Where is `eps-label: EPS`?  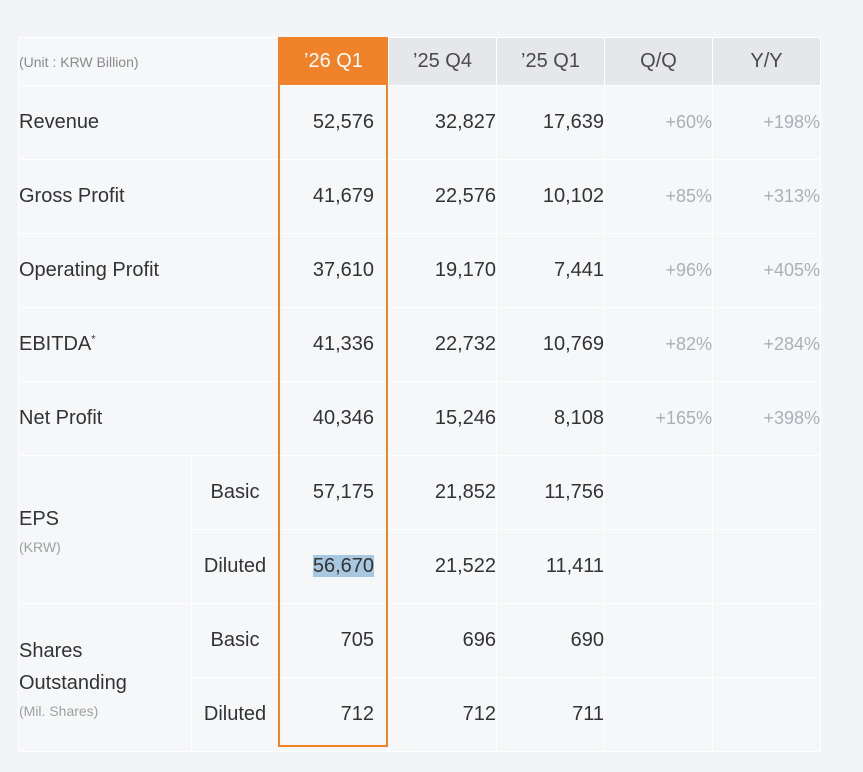
eps-label: EPS is located at coordinates (39, 518).